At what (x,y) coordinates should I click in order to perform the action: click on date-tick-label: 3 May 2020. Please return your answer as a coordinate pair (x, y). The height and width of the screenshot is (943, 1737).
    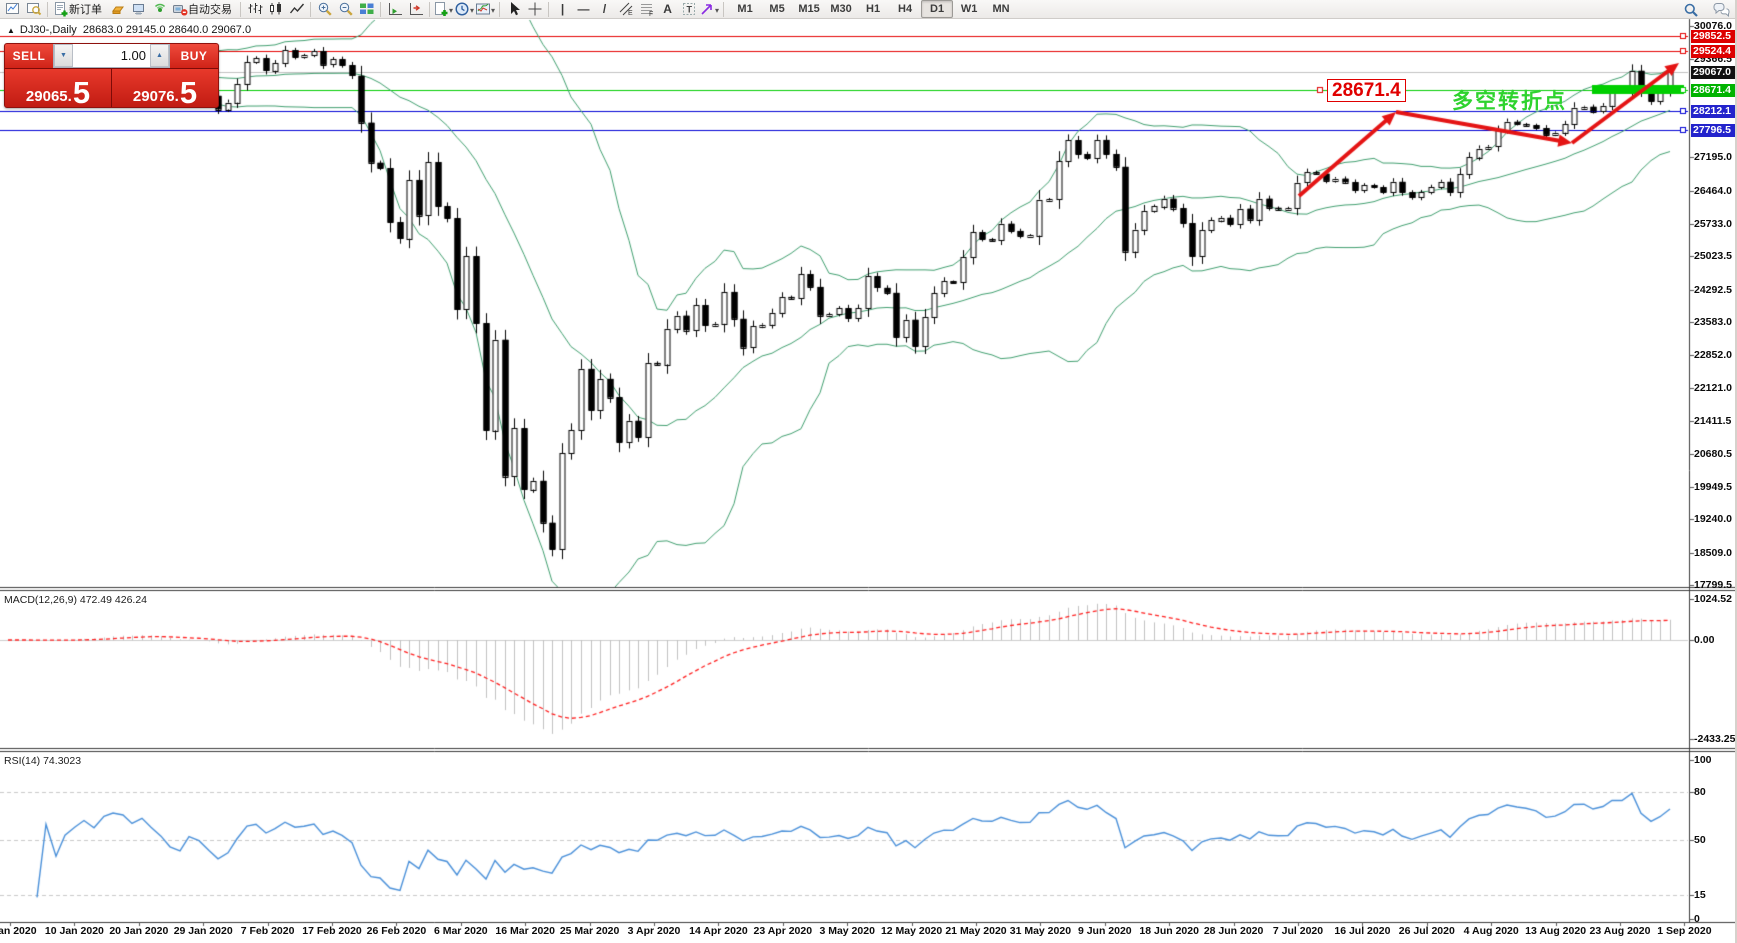
    Looking at the image, I should click on (847, 931).